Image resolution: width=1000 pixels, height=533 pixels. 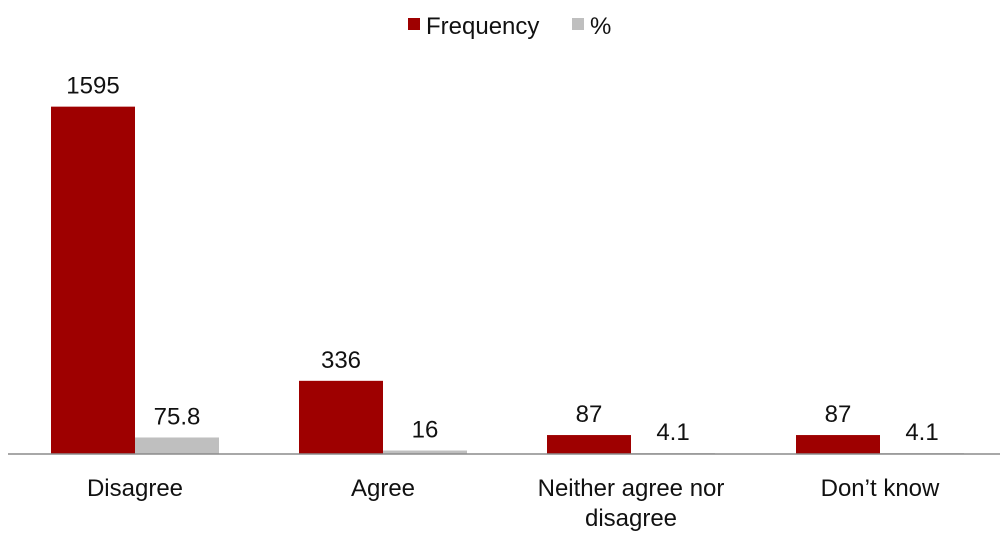 I want to click on x-tick-label-disagree: Disagree, so click(x=135, y=488).